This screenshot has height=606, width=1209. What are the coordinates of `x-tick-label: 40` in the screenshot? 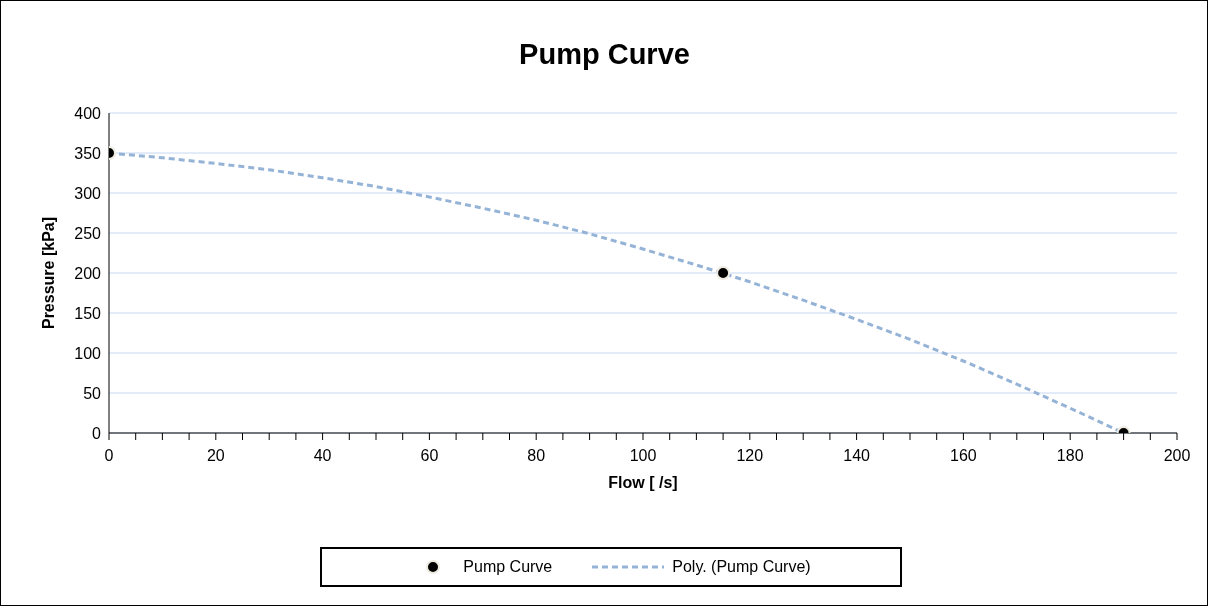 It's located at (322, 456).